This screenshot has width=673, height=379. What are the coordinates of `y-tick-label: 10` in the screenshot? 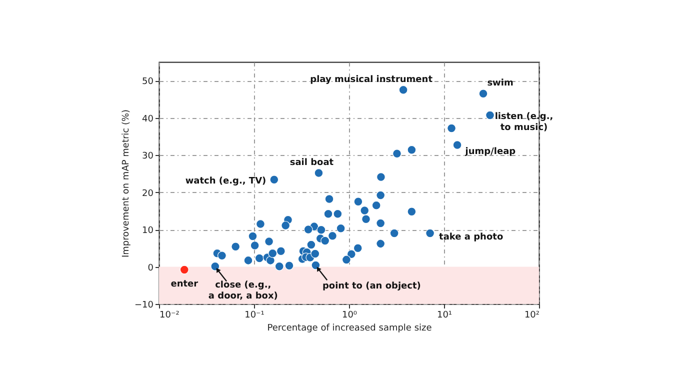 It's located at (148, 231).